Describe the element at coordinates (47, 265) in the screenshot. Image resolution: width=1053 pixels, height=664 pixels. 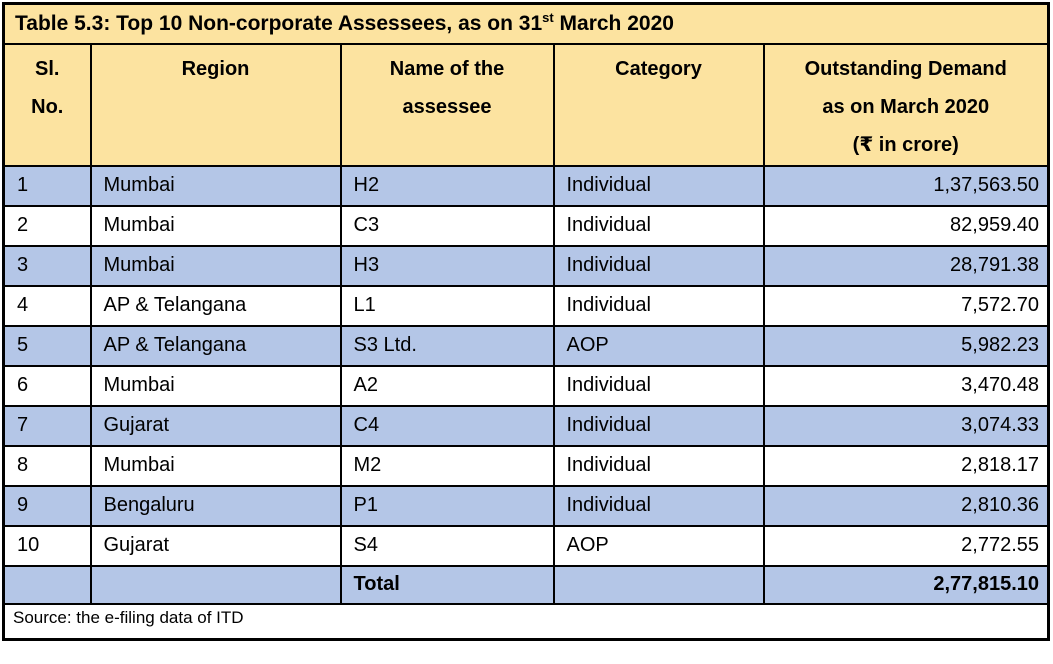
I see `cell-sl: 3` at that location.